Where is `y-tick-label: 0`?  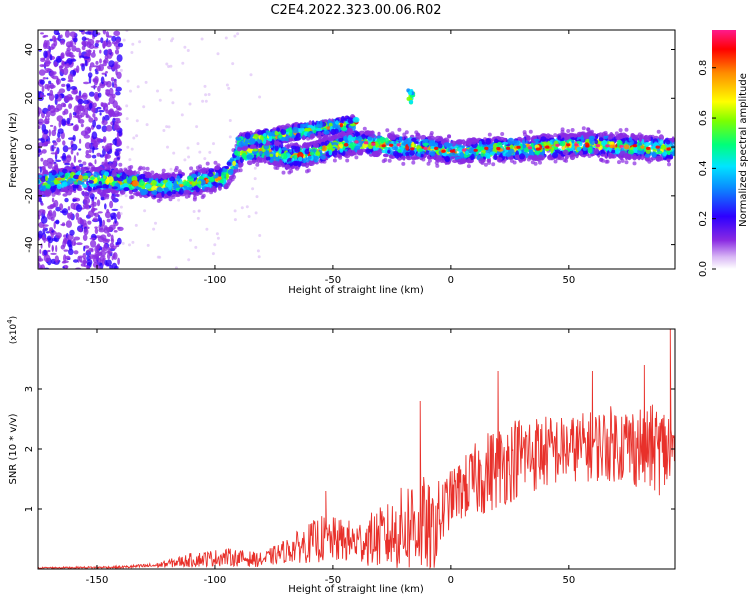 y-tick-label: 0 is located at coordinates (29, 147).